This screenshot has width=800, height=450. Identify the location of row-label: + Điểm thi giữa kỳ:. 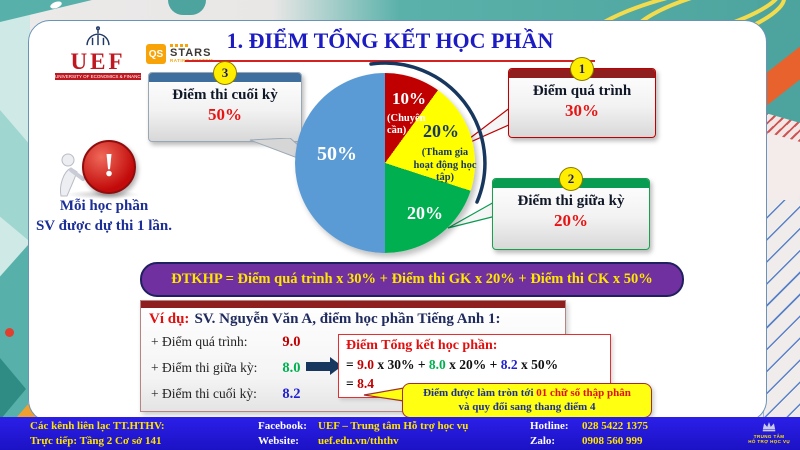
(204, 367).